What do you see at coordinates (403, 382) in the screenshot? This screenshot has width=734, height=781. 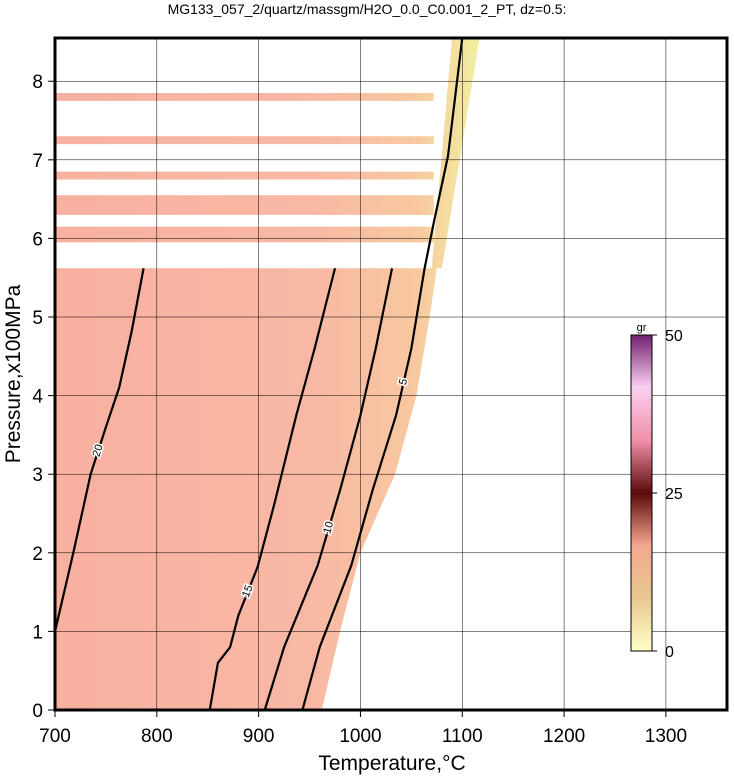 I see `contour-label: 5` at bounding box center [403, 382].